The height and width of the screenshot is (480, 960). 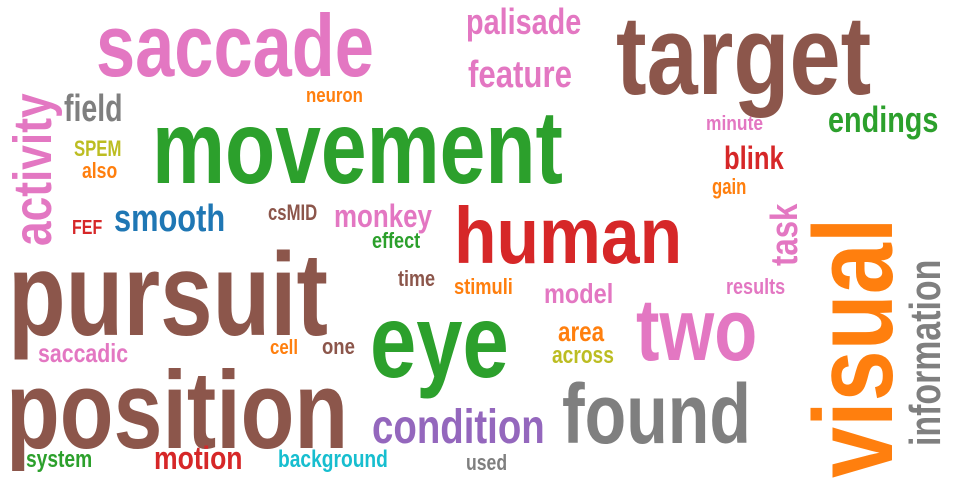 I want to click on word-two: two, so click(x=697, y=329).